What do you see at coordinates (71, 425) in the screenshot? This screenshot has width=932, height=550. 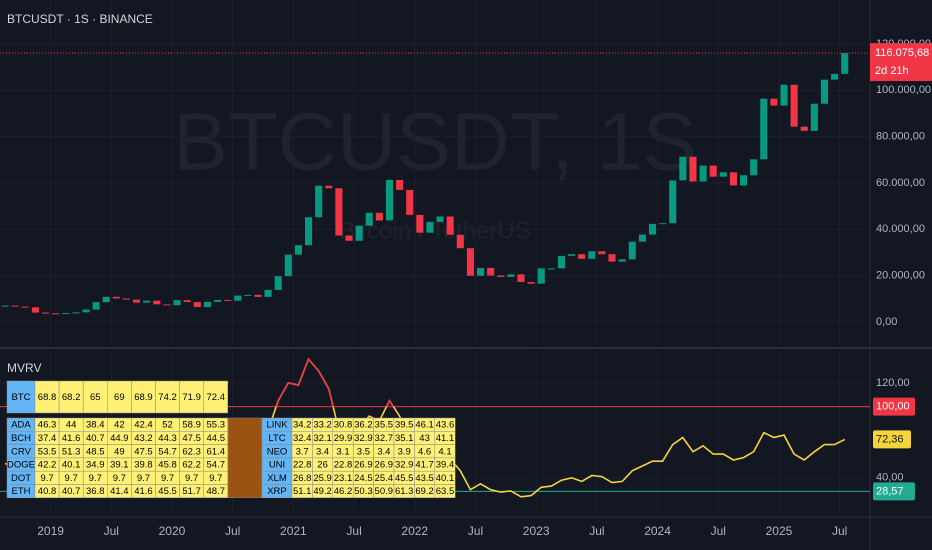 I see `table-value: 44` at bounding box center [71, 425].